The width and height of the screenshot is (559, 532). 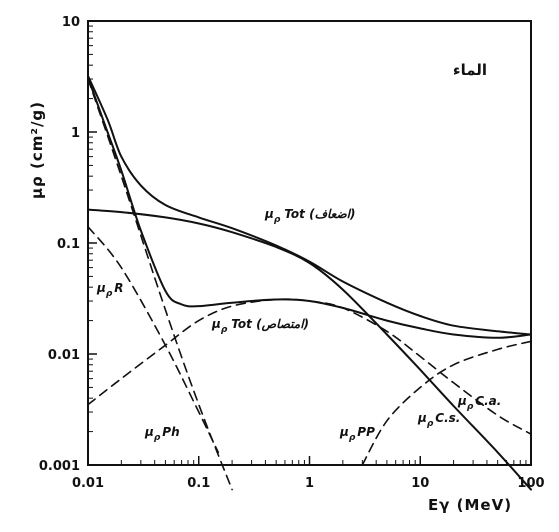 I want to click on y-tick-label: 10, so click(x=71, y=22).